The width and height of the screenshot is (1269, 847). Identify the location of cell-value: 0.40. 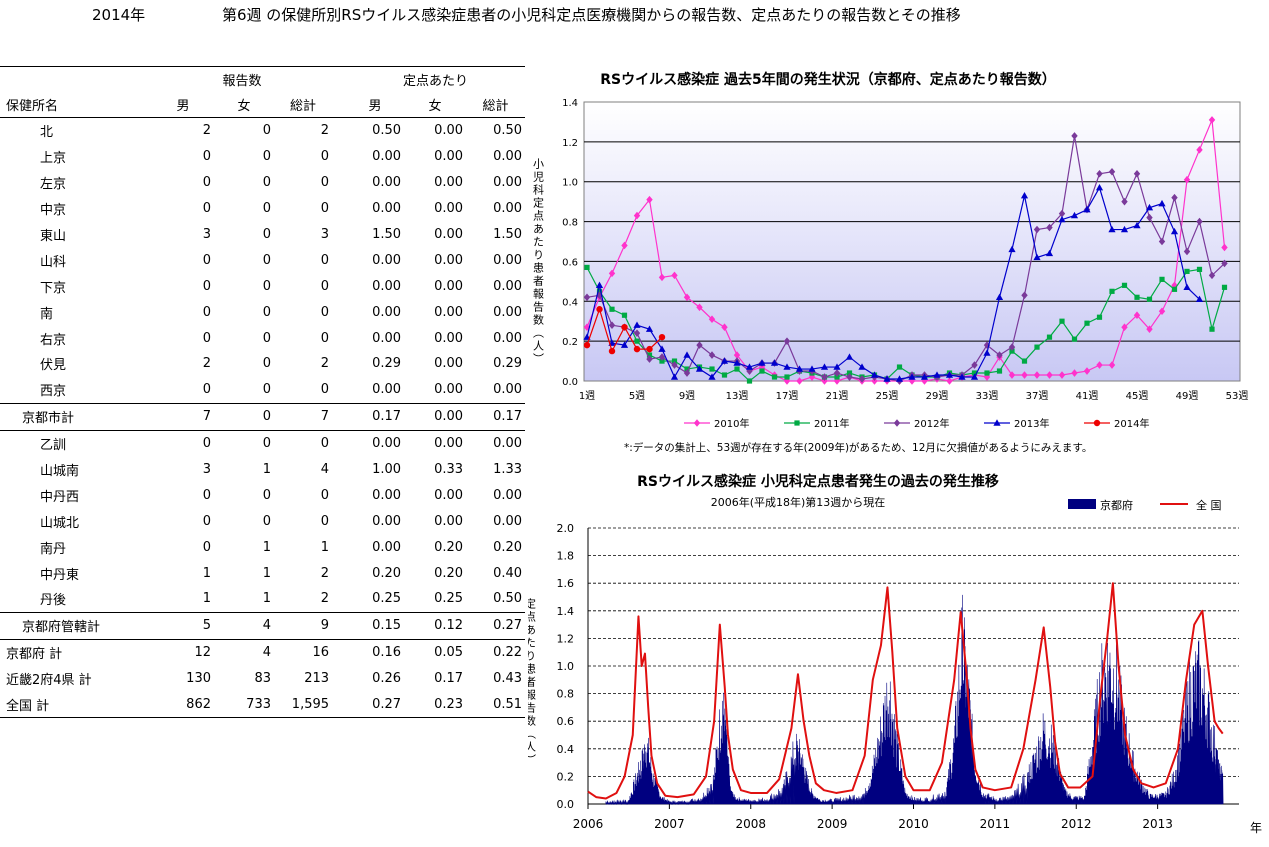
(508, 573).